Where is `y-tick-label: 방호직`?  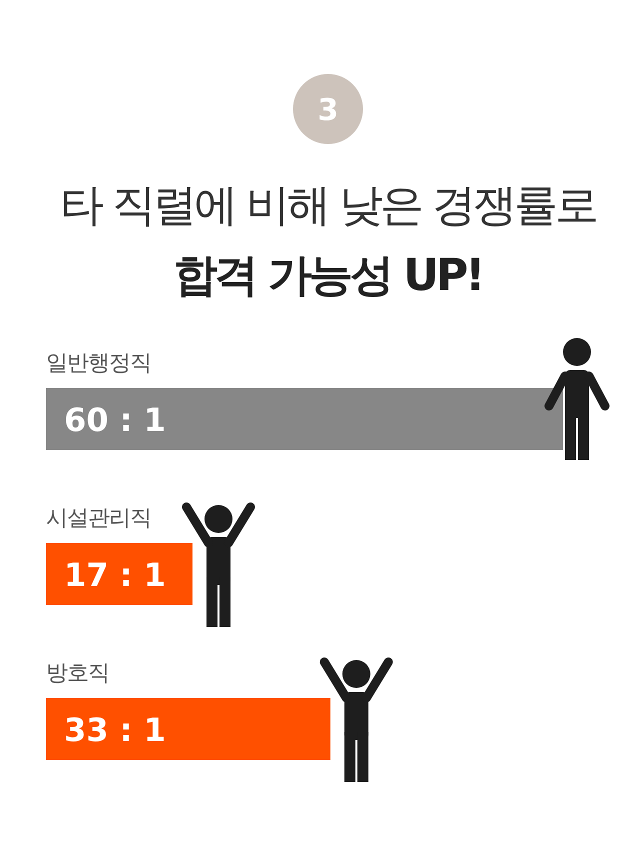
y-tick-label: 방호직 is located at coordinates (77, 673).